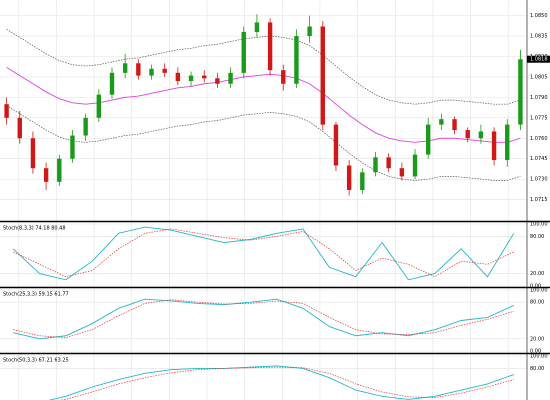  I want to click on y-tick-label: 1.0790, so click(539, 98).